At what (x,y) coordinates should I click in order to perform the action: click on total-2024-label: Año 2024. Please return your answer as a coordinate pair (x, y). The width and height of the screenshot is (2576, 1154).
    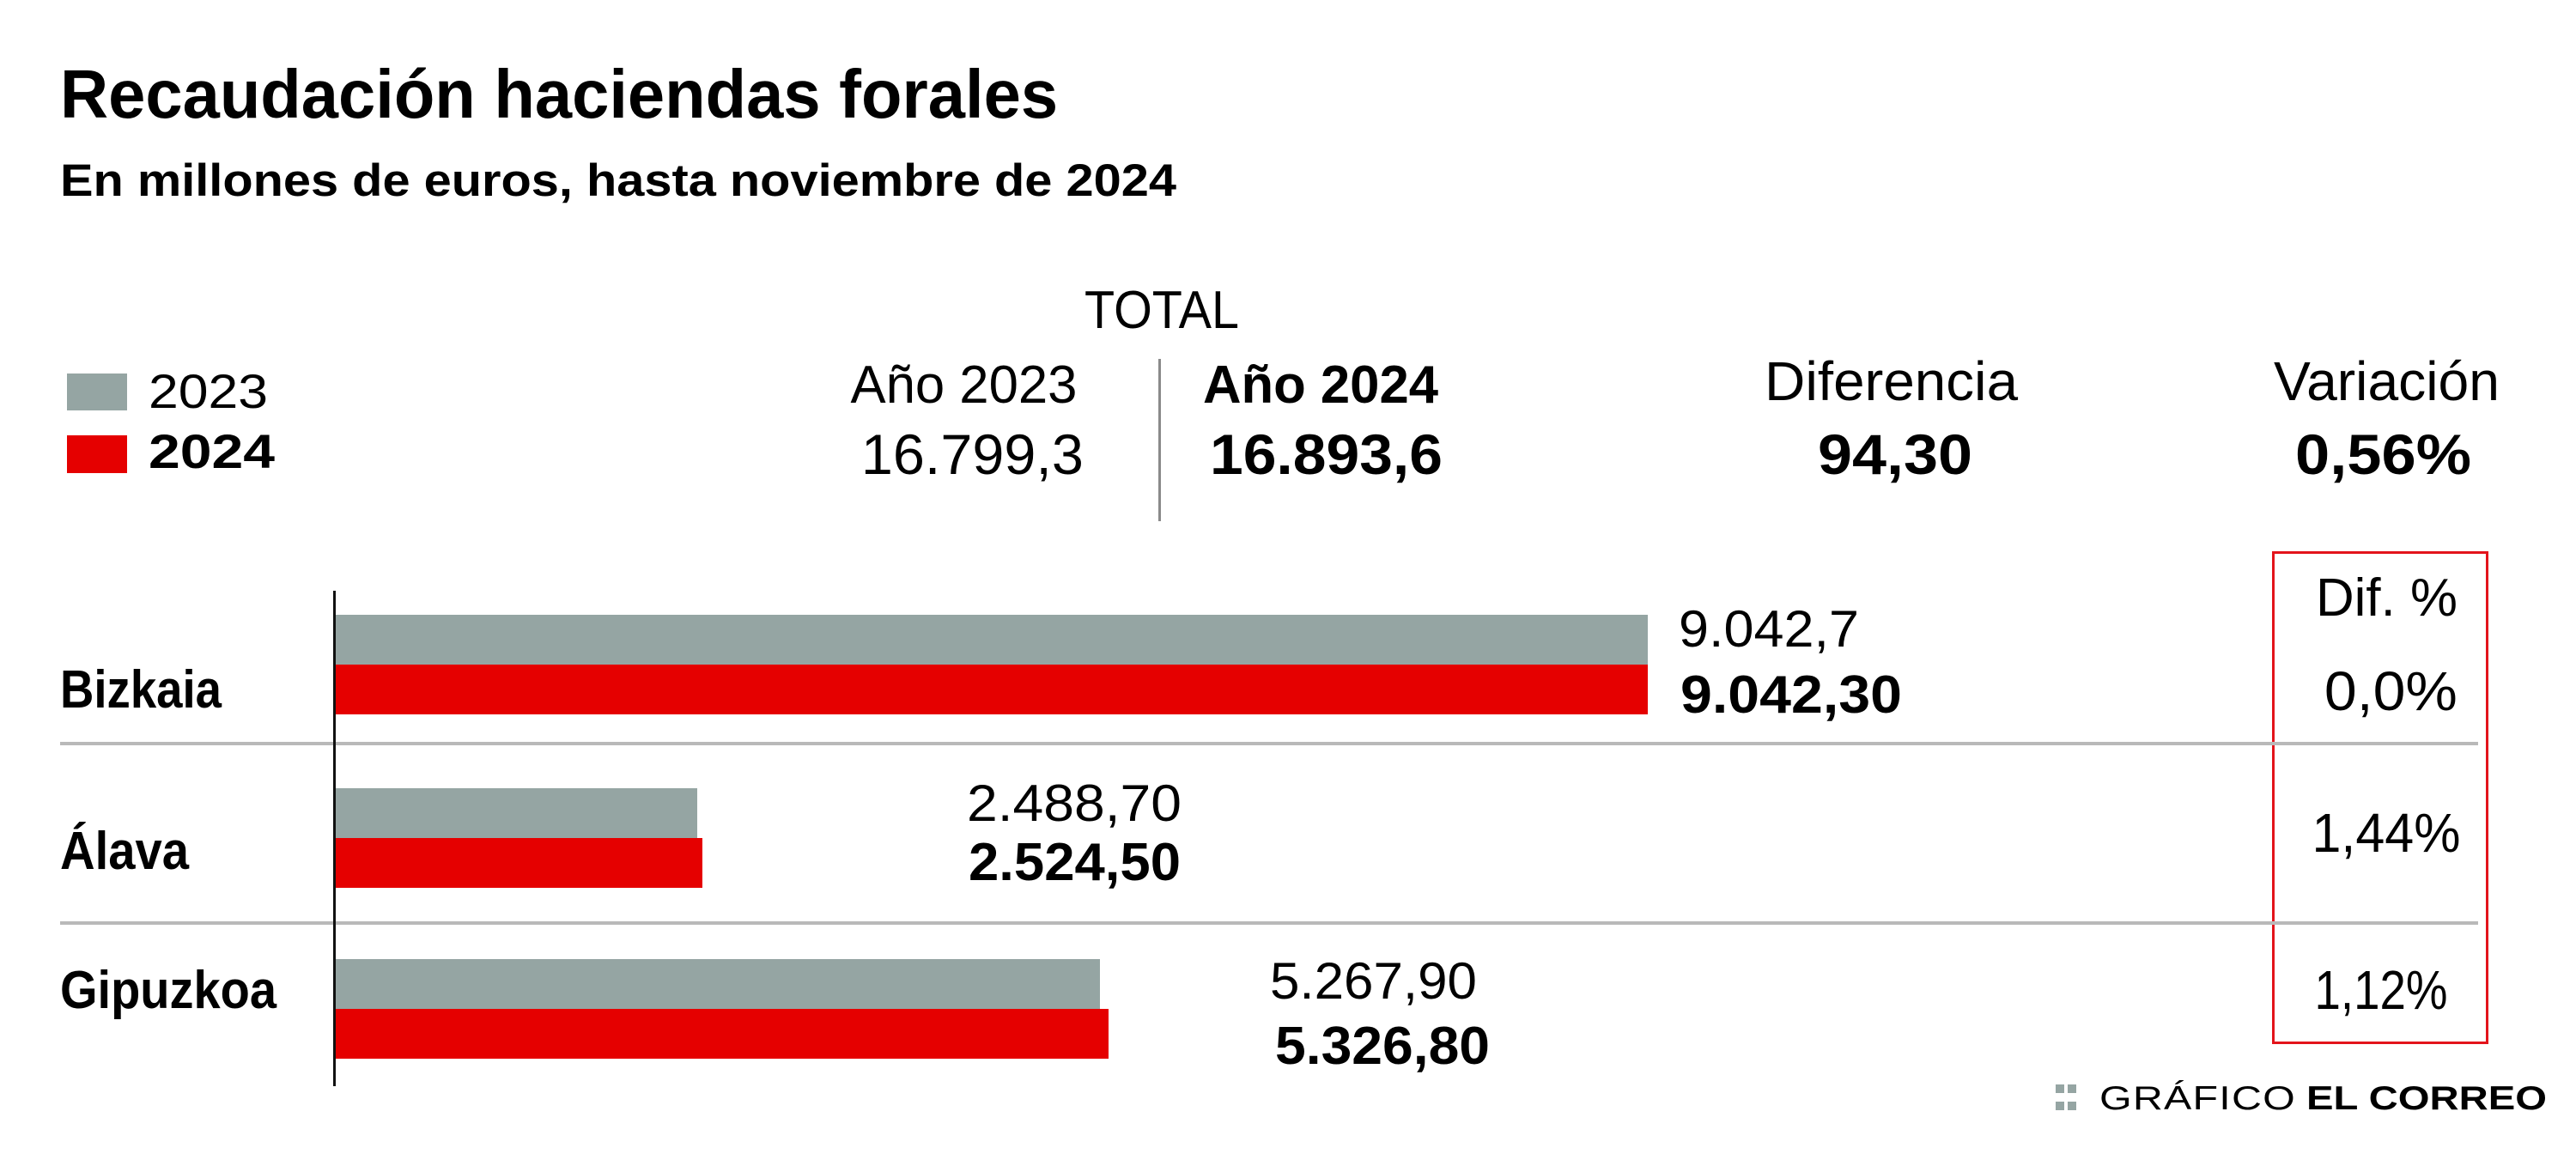
    Looking at the image, I should click on (1320, 385).